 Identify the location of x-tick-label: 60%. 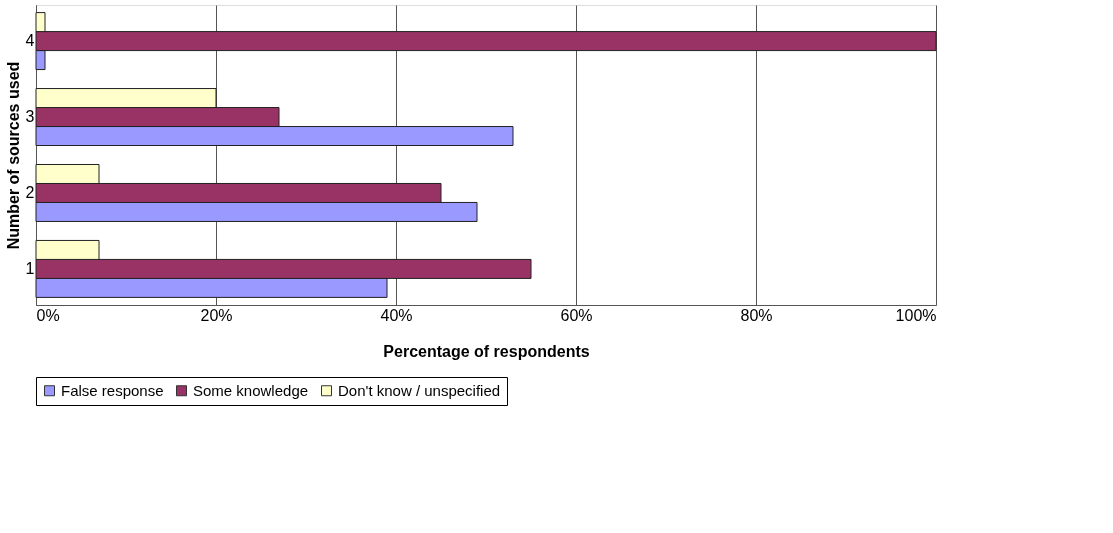
(576, 315).